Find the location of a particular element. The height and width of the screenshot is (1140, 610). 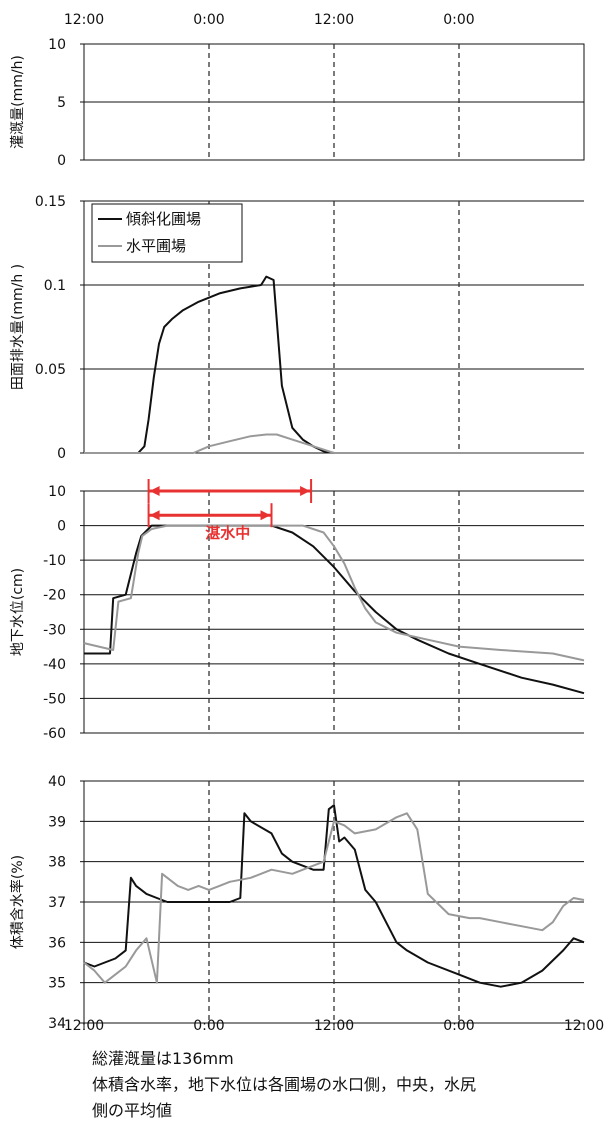

y-tick-label: -20 is located at coordinates (54, 596).